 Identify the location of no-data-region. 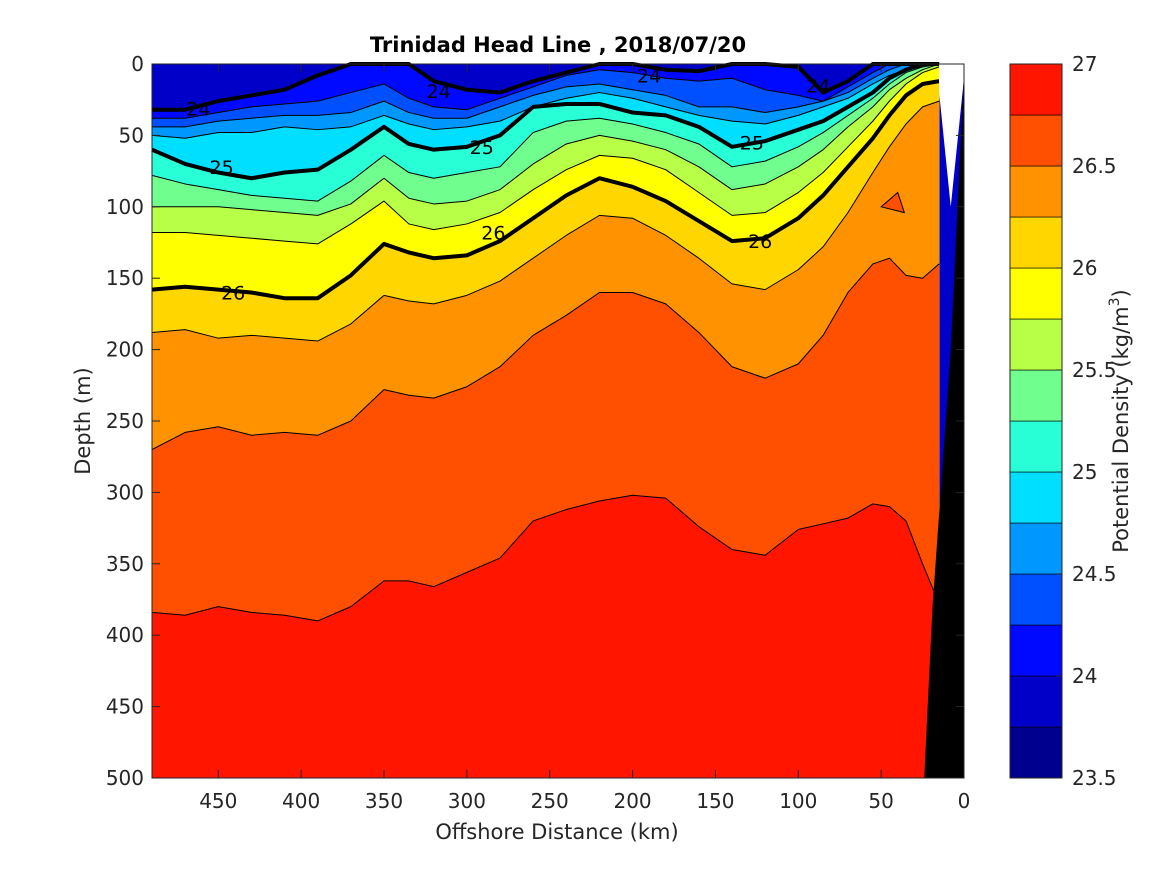
(951, 135).